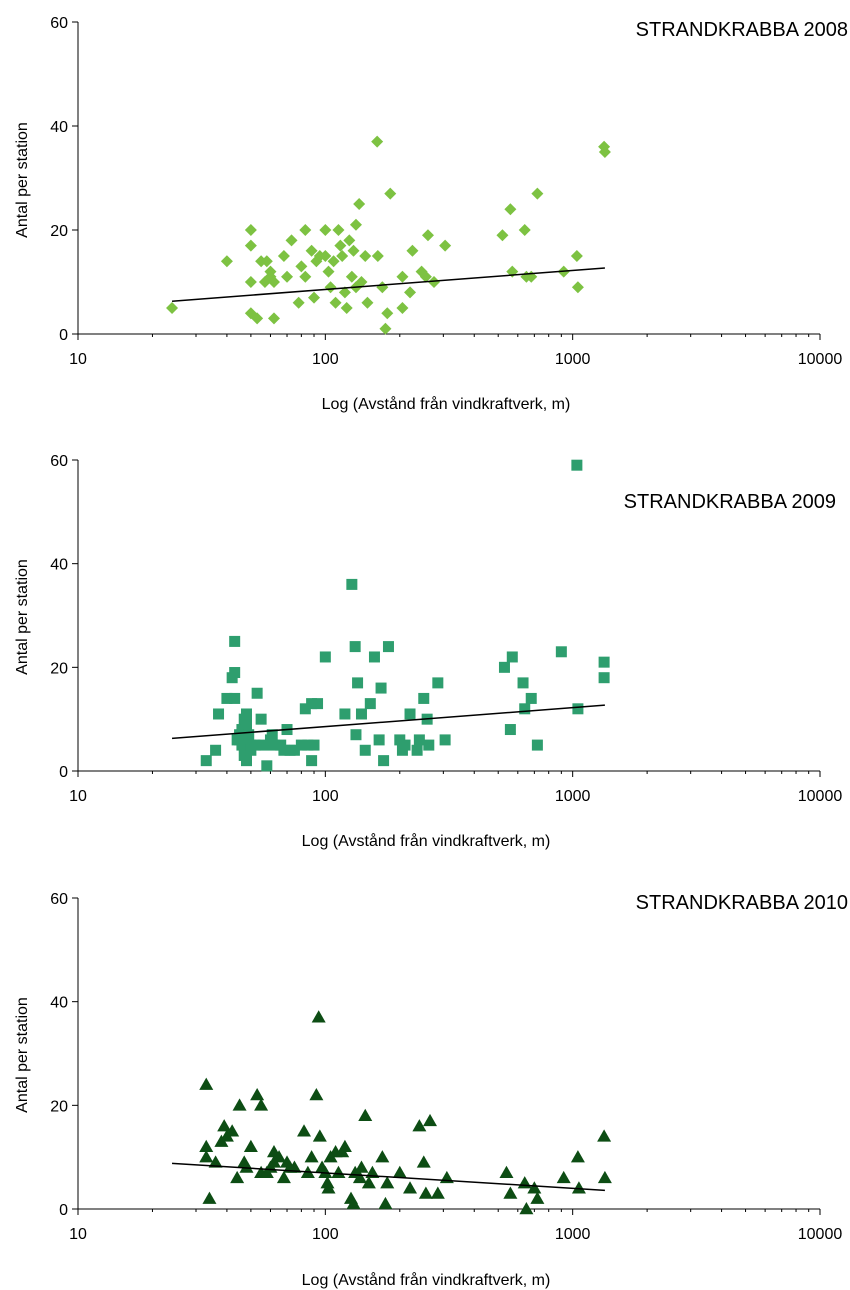  I want to click on x-tick-label: 1000, so click(573, 796).